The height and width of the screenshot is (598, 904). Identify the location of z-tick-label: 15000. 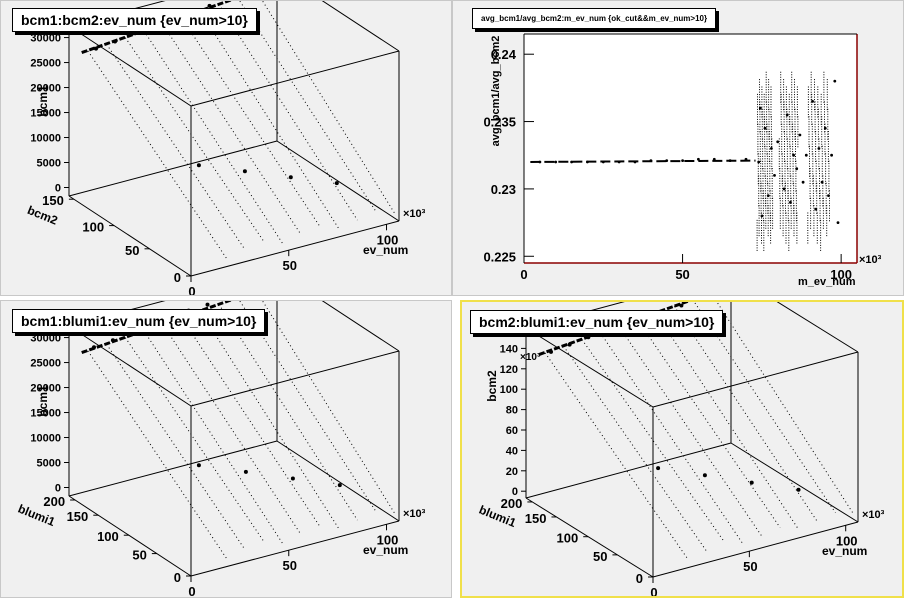
(45, 414).